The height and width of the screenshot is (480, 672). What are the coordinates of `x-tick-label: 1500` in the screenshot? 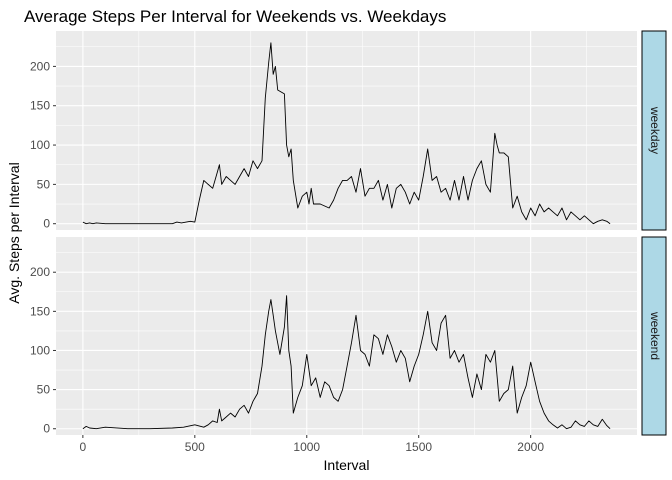 It's located at (418, 447).